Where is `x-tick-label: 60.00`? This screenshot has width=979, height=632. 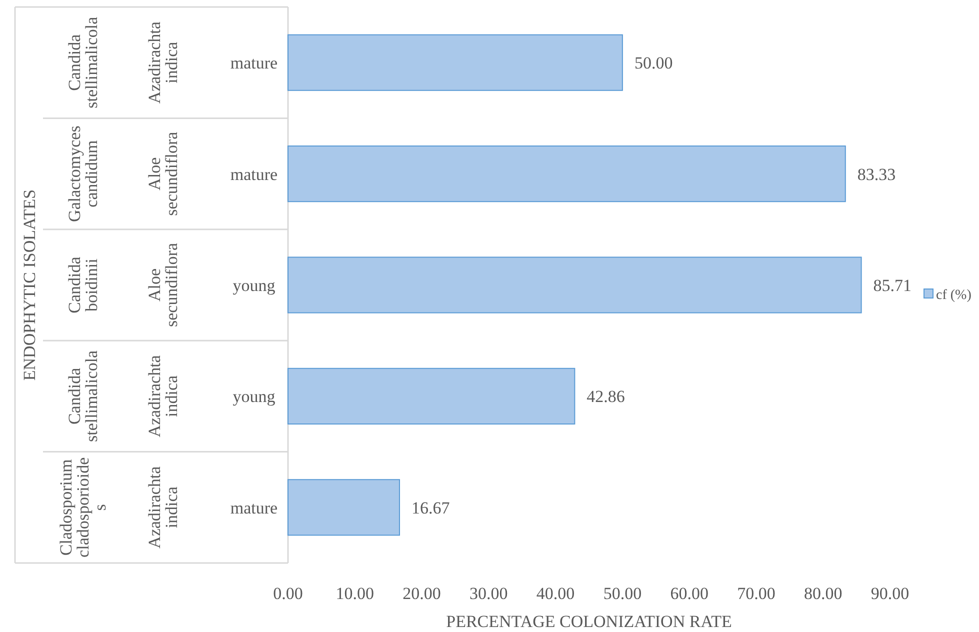 x-tick-label: 60.00 is located at coordinates (689, 593).